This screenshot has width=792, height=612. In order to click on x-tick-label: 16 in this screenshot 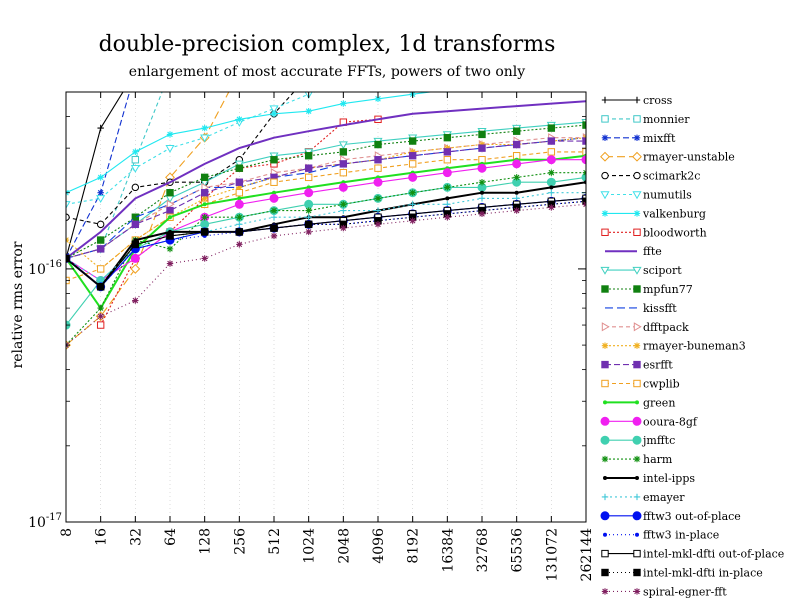, I will do `click(102, 537)`.